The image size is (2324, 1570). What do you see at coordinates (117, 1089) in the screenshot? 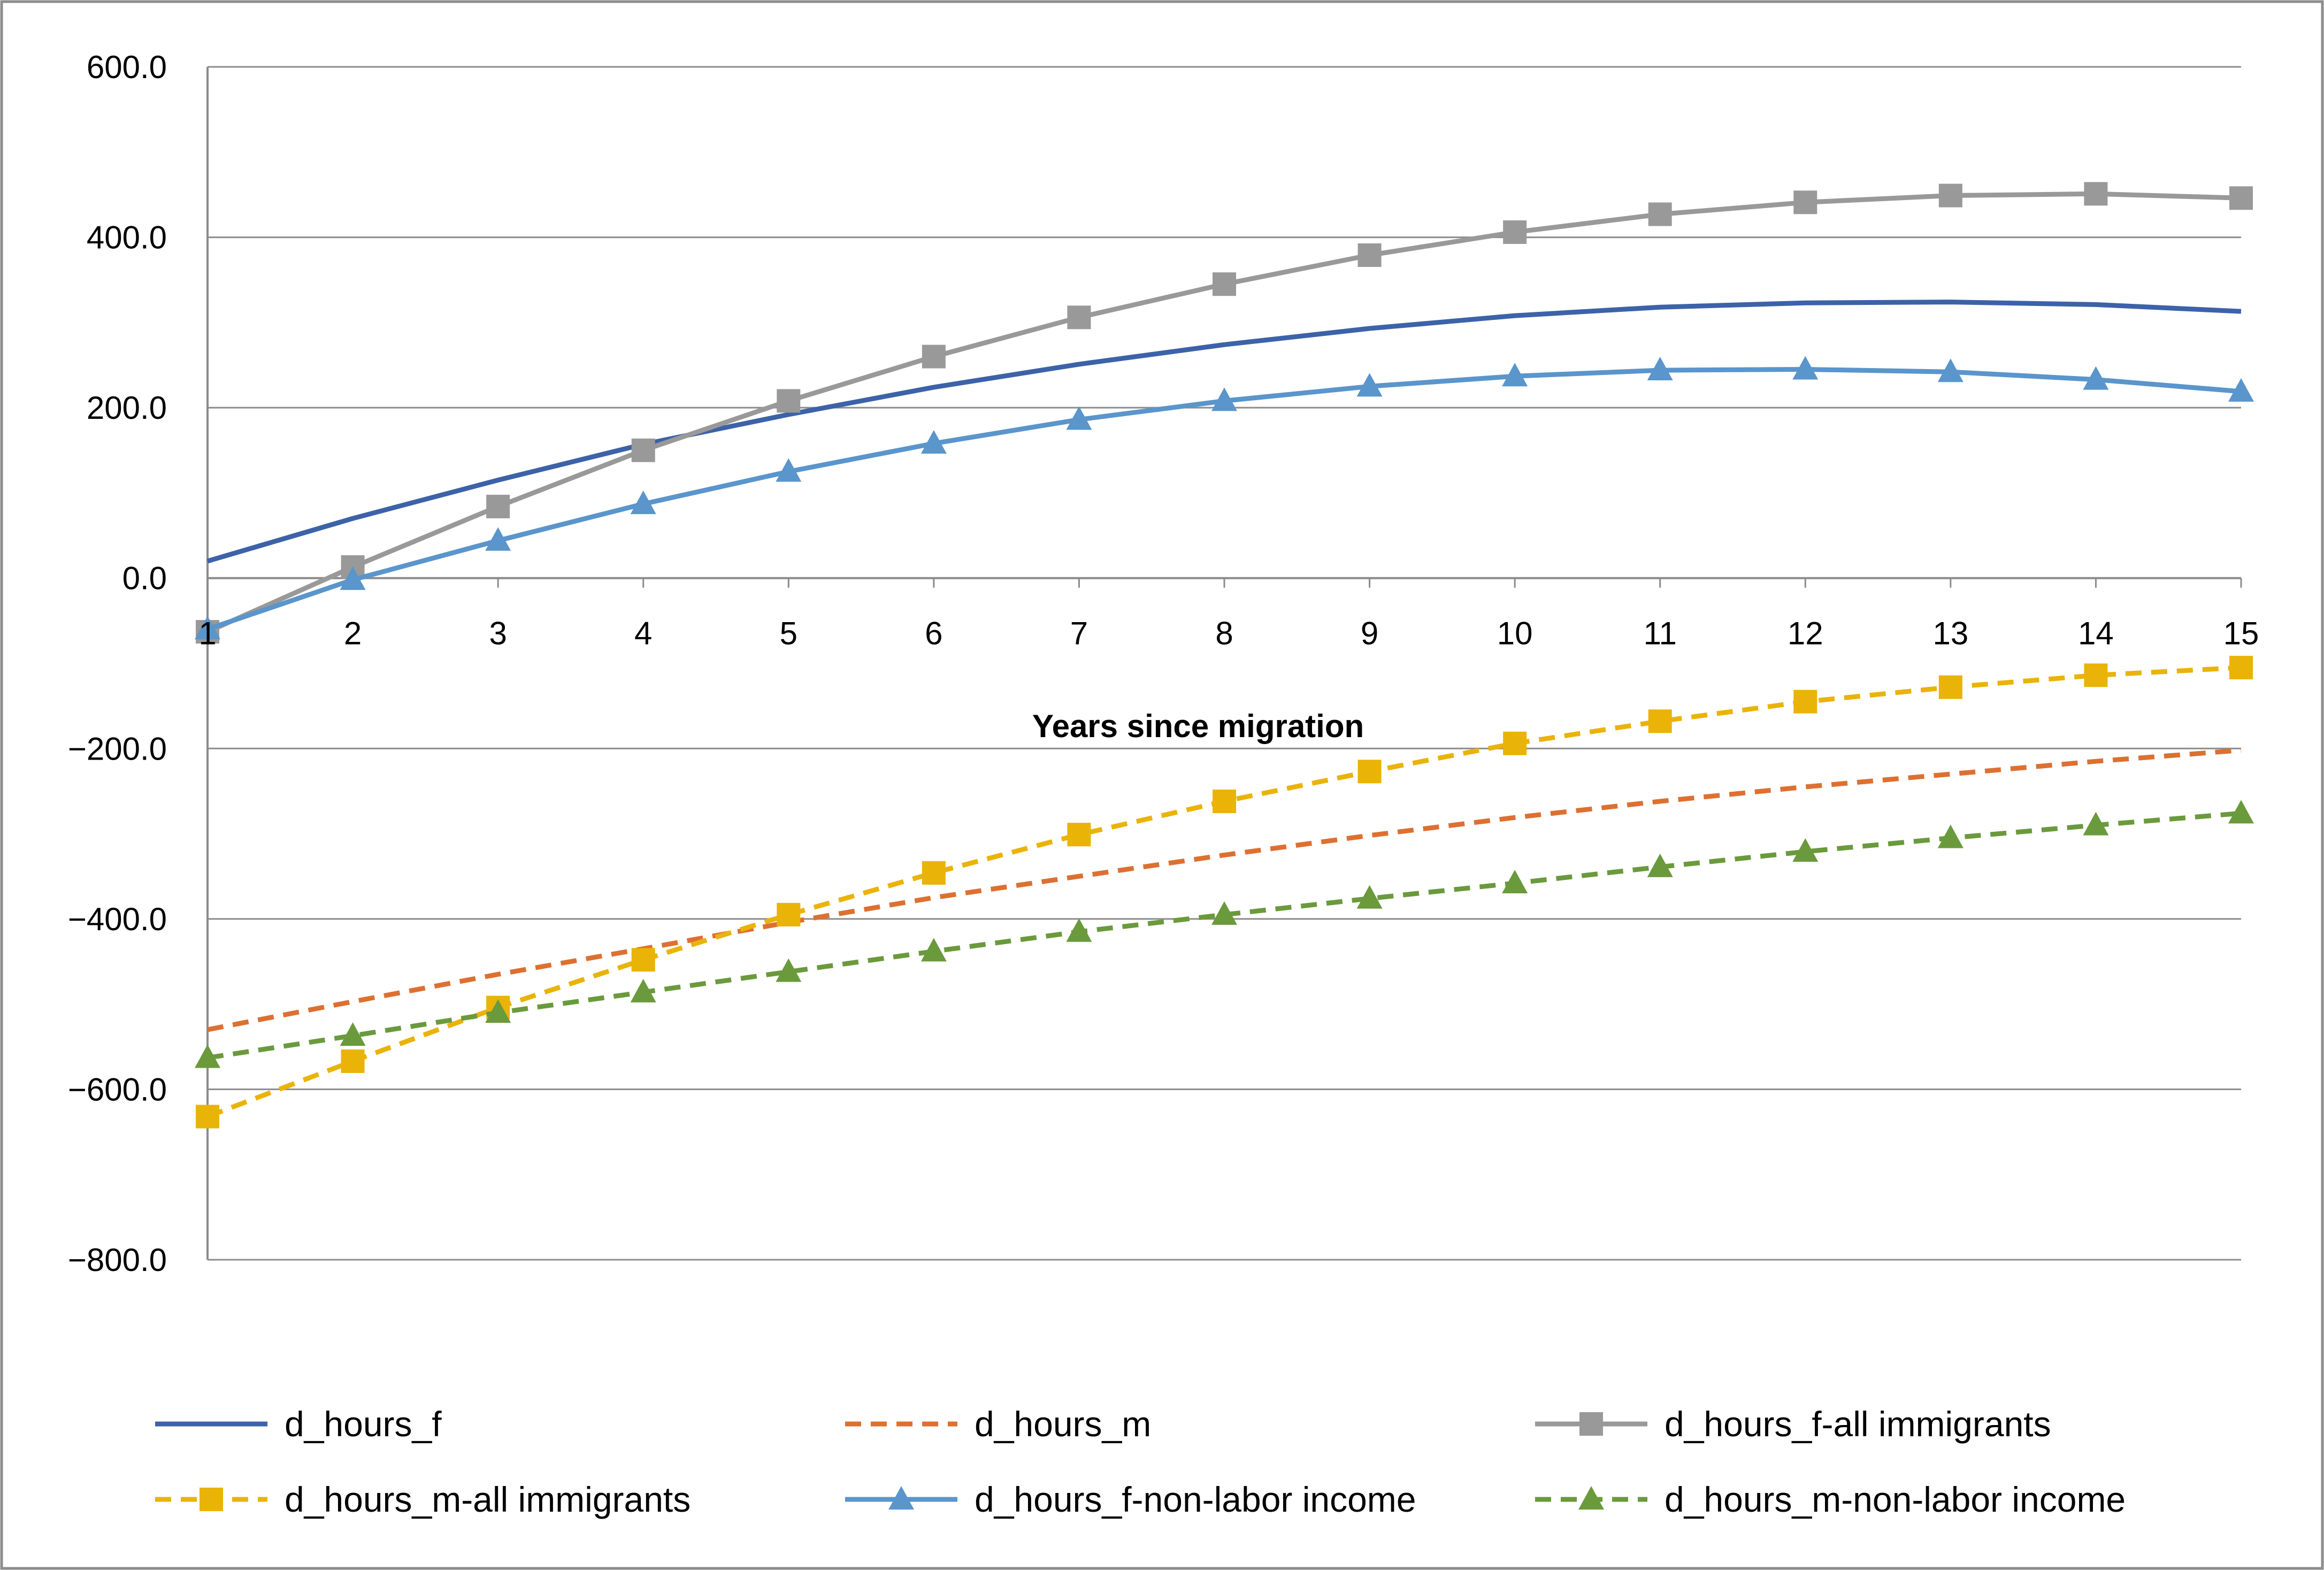
I see `y-tick-label: −600.0` at bounding box center [117, 1089].